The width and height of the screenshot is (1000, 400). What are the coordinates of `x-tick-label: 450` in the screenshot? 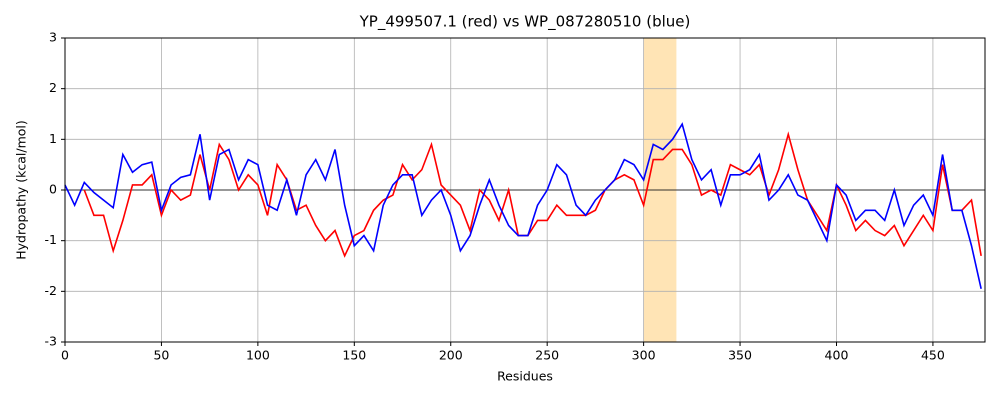 It's located at (933, 355).